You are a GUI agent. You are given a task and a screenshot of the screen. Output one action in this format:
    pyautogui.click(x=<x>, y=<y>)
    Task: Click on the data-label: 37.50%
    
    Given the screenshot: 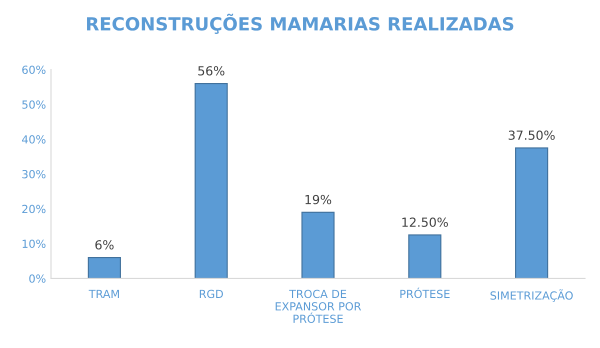 What is the action you would take?
    pyautogui.click(x=531, y=135)
    